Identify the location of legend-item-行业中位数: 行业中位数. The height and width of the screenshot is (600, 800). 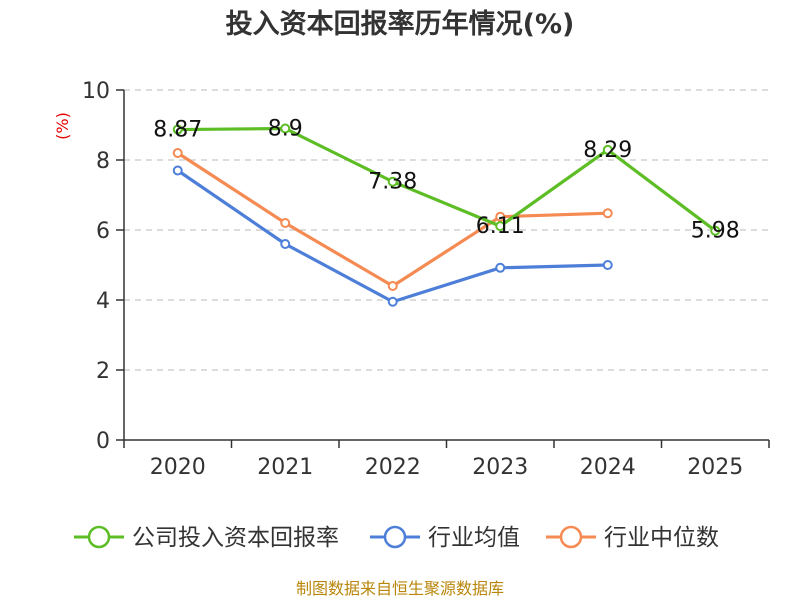
(632, 538).